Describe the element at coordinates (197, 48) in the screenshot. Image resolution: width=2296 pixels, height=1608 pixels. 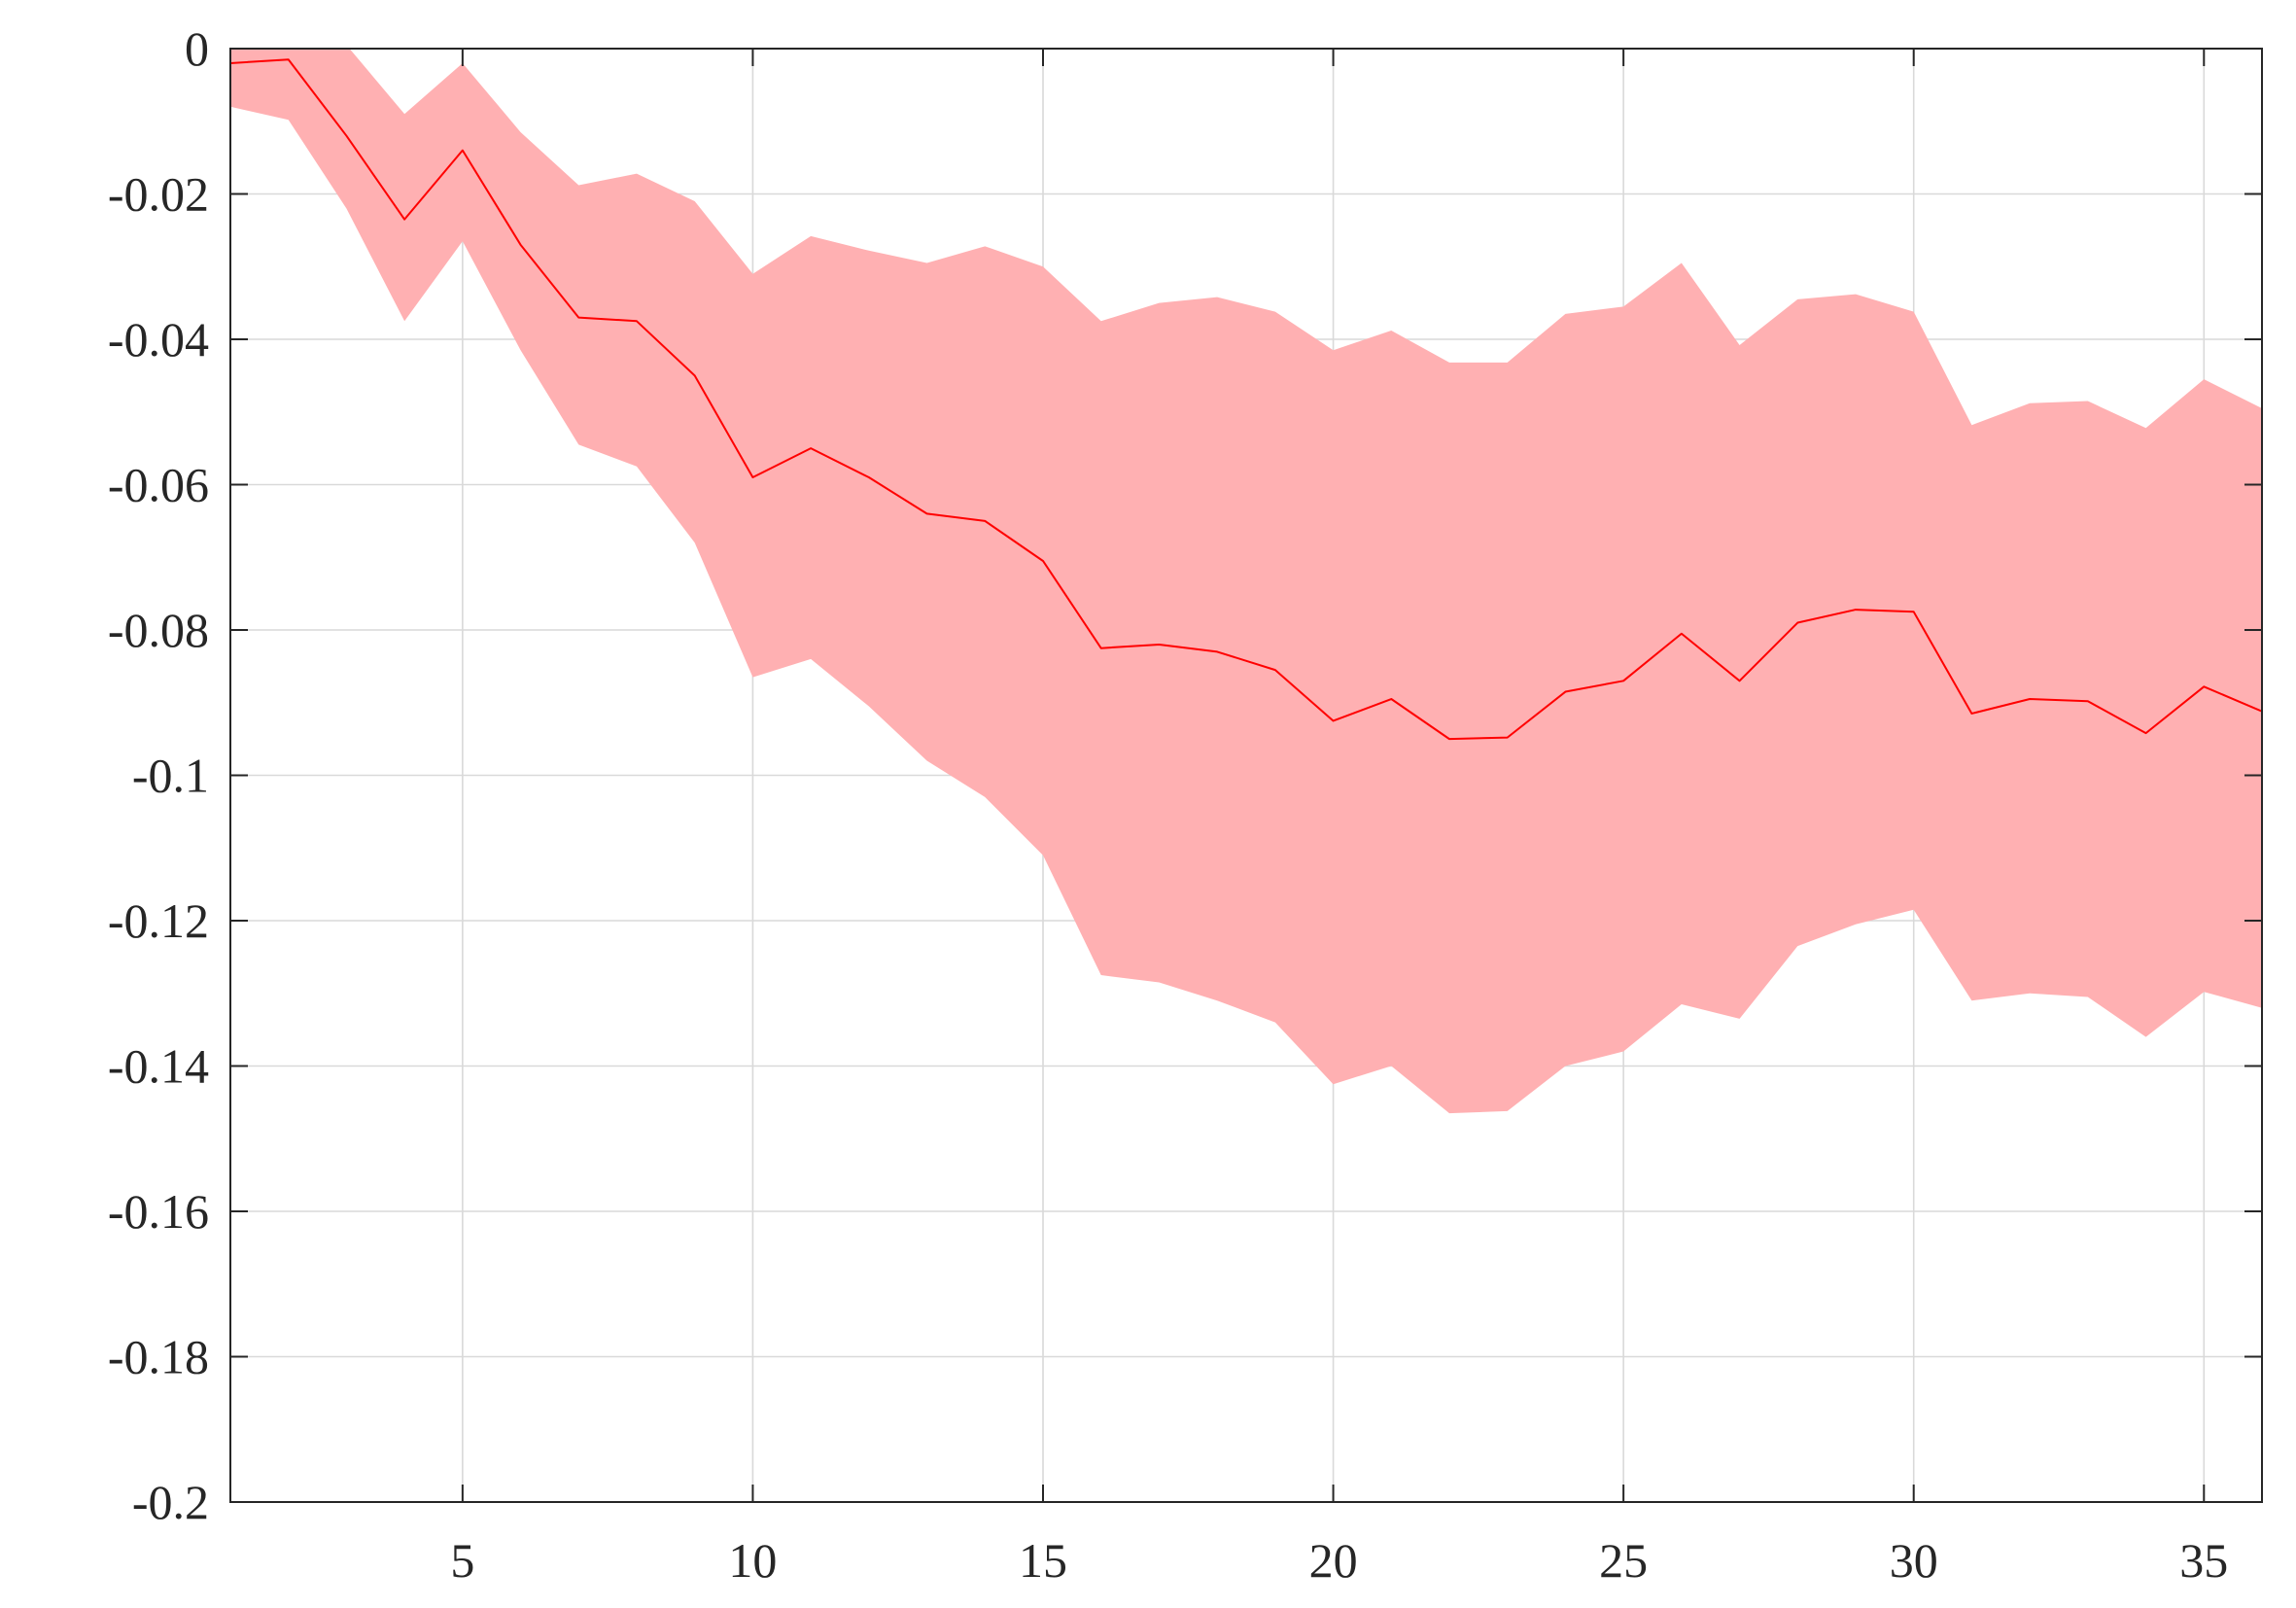
I see `y-tick-label: 0` at that location.